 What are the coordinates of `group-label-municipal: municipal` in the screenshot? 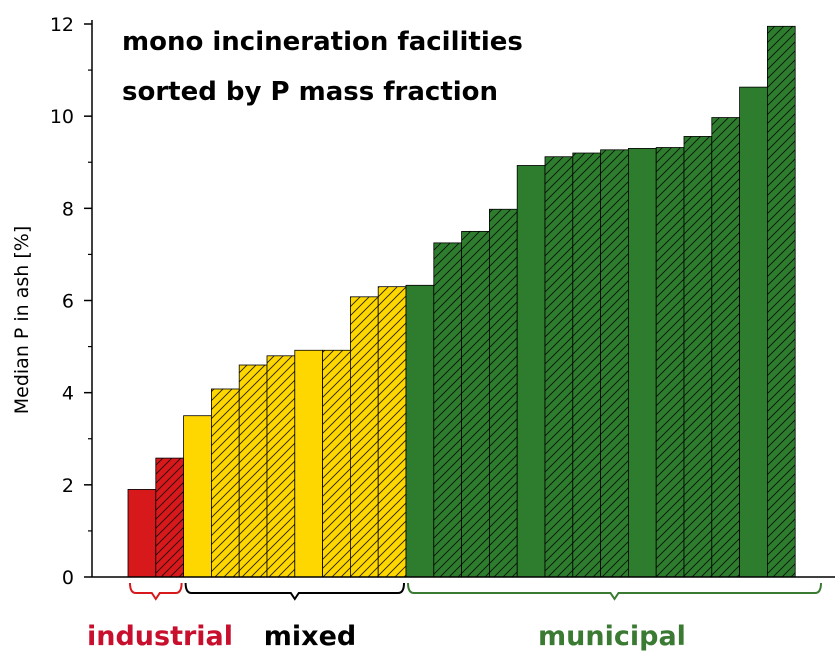 It's located at (612, 636).